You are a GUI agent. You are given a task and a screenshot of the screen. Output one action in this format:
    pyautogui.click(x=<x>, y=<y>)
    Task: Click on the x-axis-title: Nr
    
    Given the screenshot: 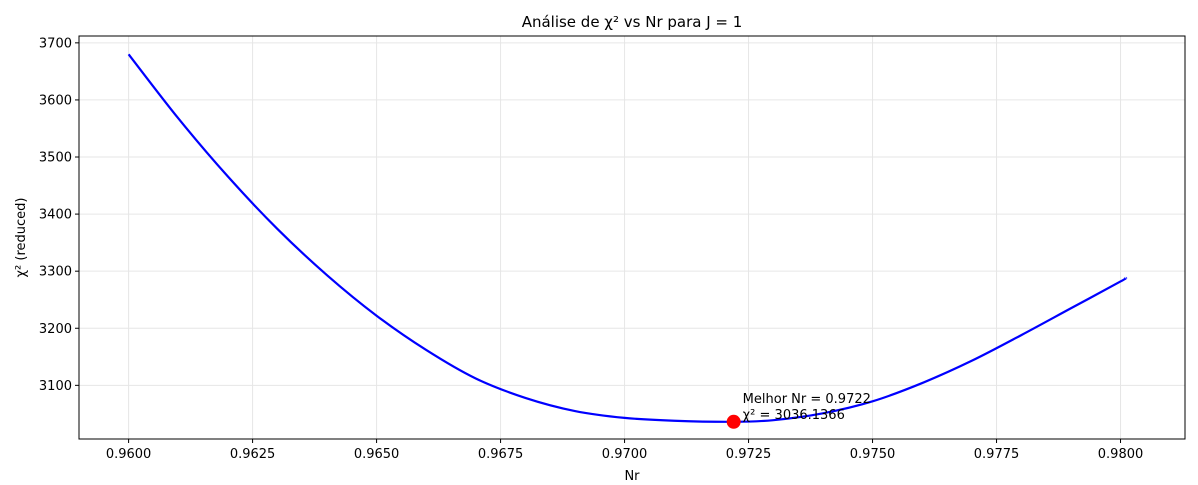 What is the action you would take?
    pyautogui.click(x=632, y=476)
    